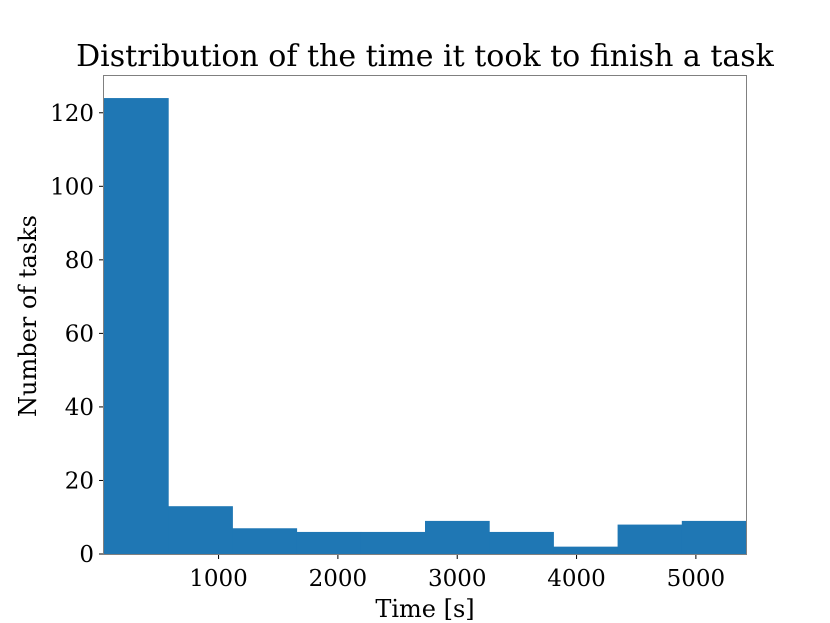 The width and height of the screenshot is (830, 623). What do you see at coordinates (576, 579) in the screenshot?
I see `x-tick-label: 4000` at bounding box center [576, 579].